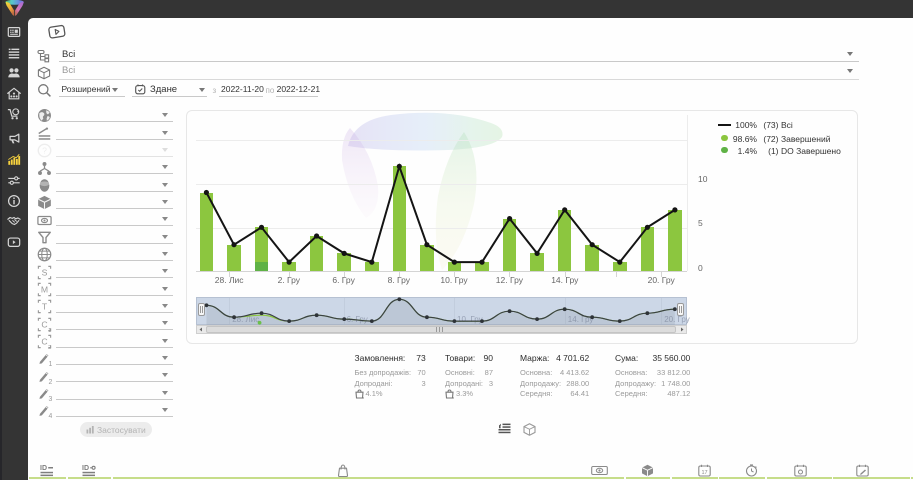  What do you see at coordinates (45, 272) in the screenshot?
I see `svg-text: S` at bounding box center [45, 272].